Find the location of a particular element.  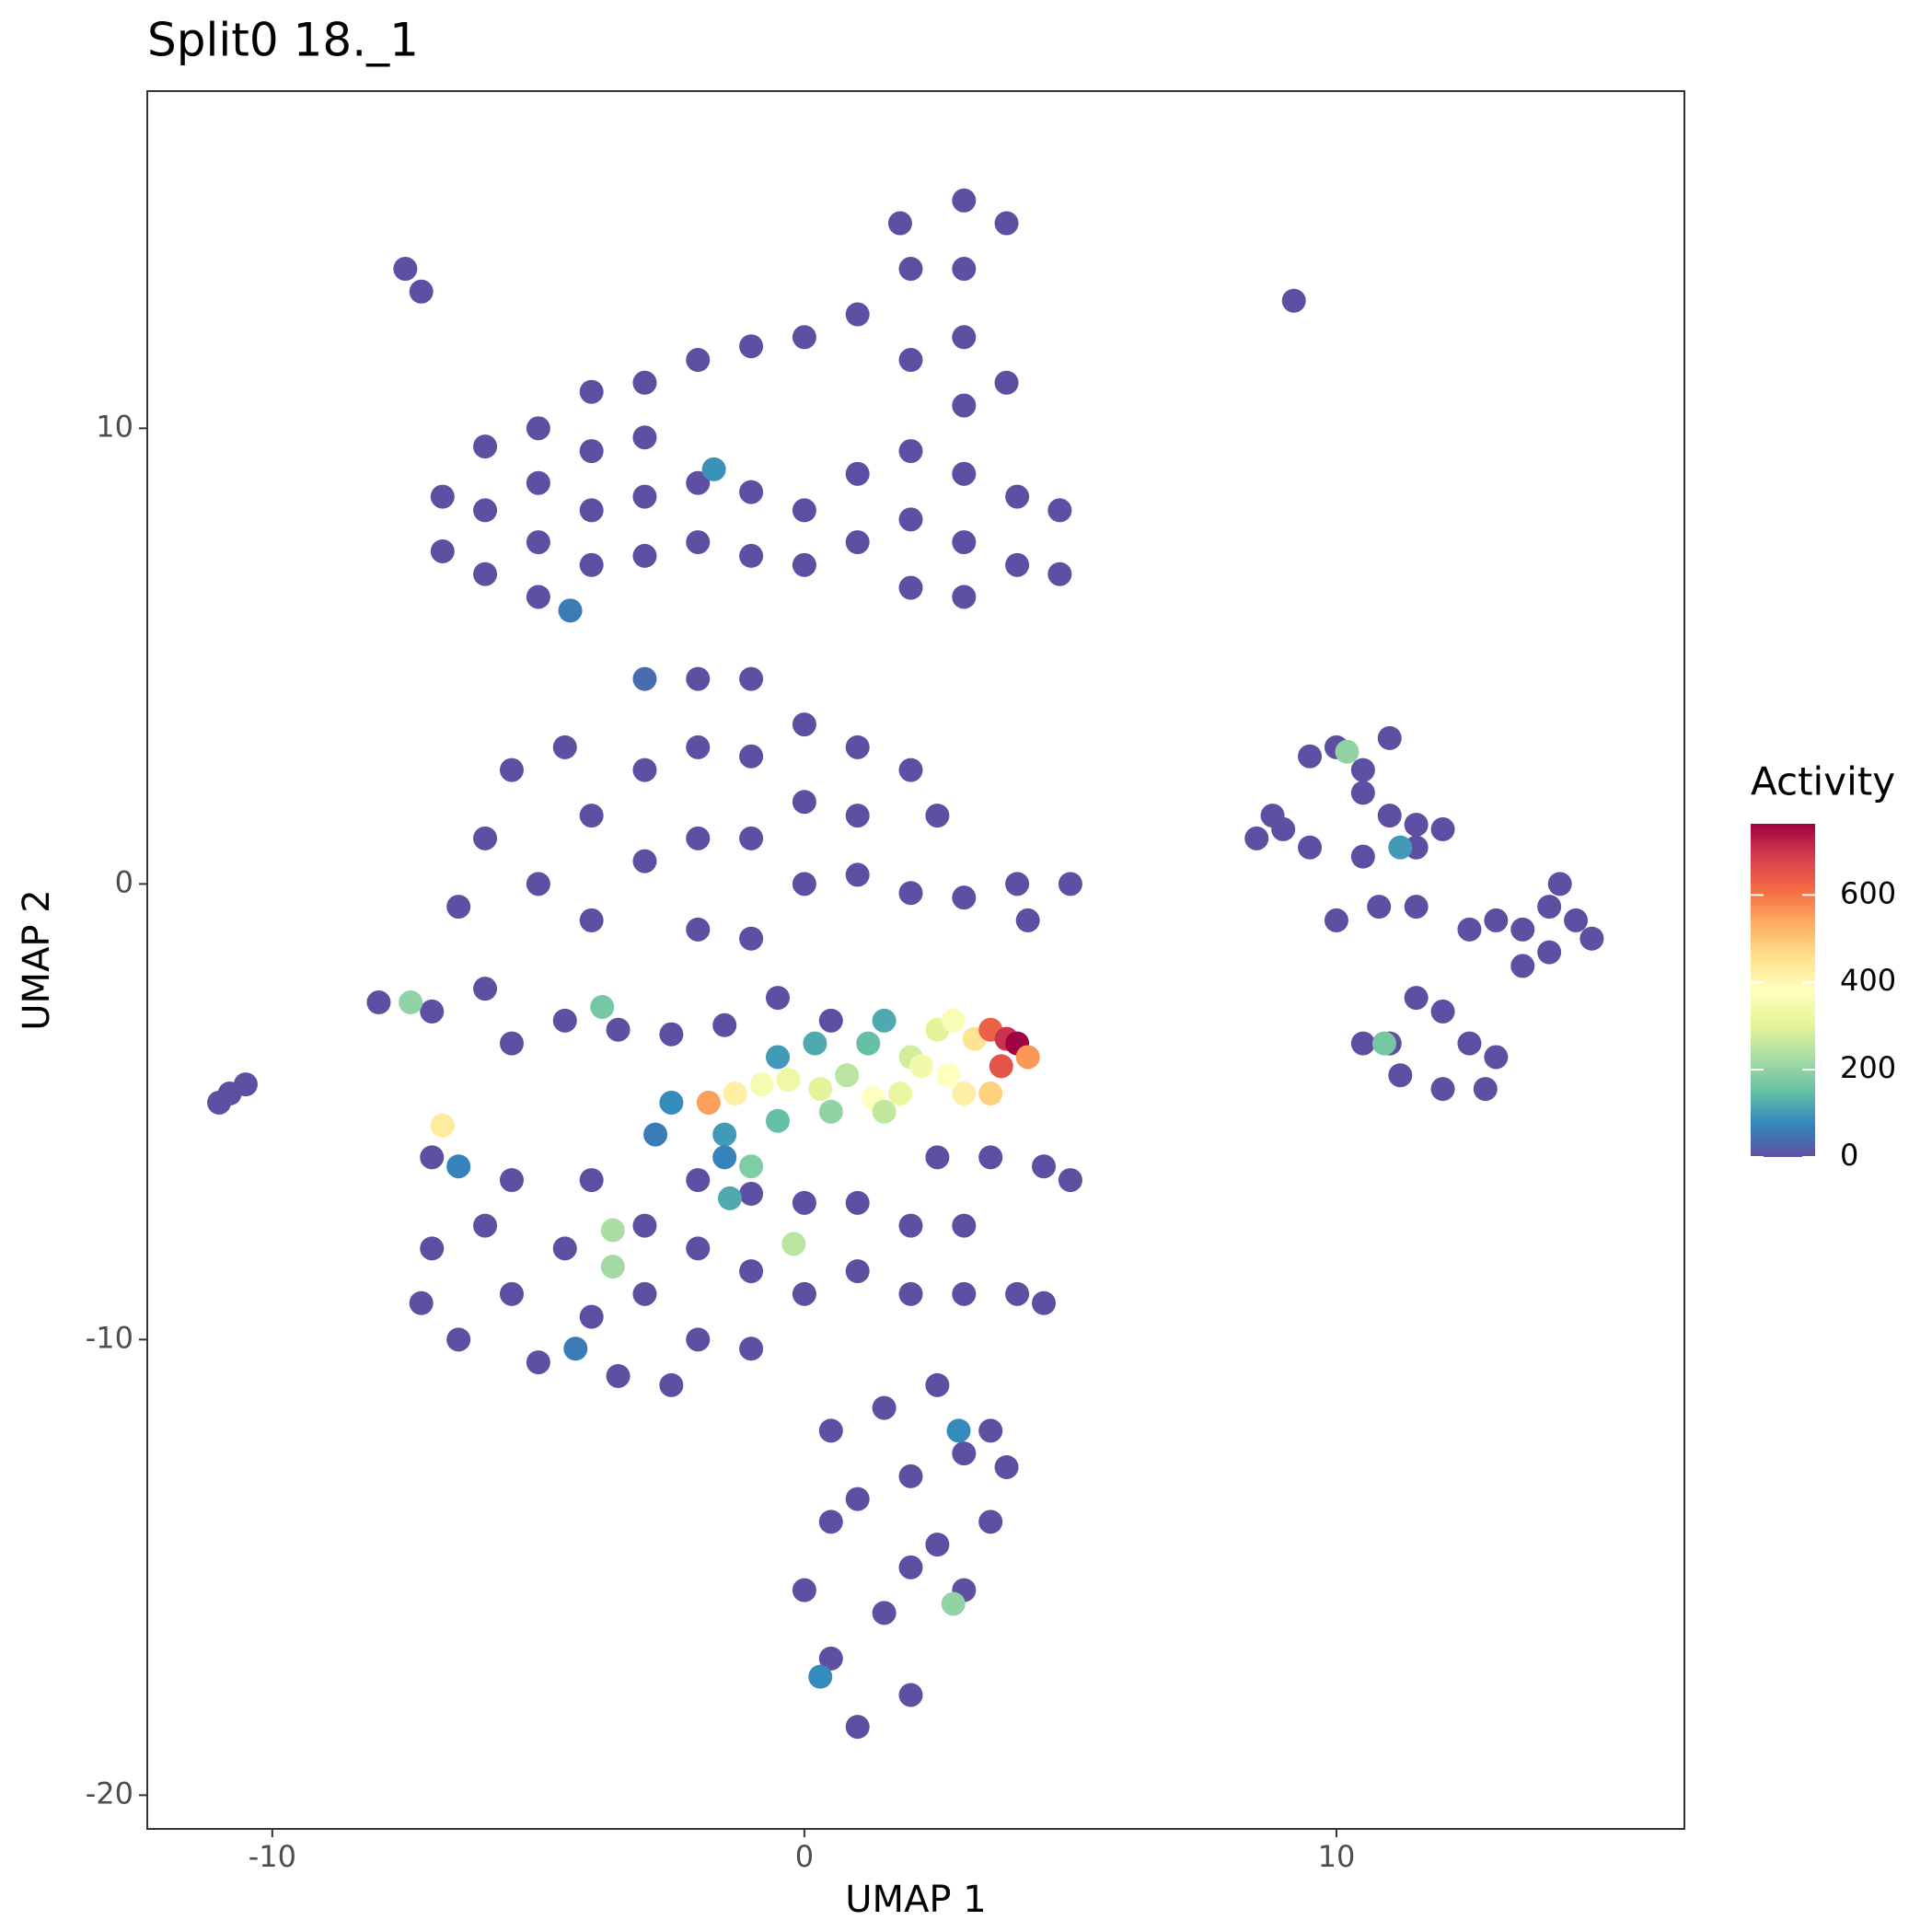

colorbar is located at coordinates (1783, 991).